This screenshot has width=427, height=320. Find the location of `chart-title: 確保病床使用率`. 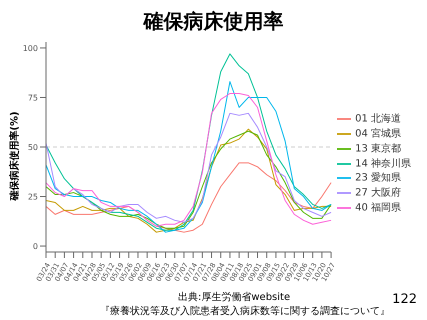

chart-title: 確保病床使用率 is located at coordinates (213, 21).